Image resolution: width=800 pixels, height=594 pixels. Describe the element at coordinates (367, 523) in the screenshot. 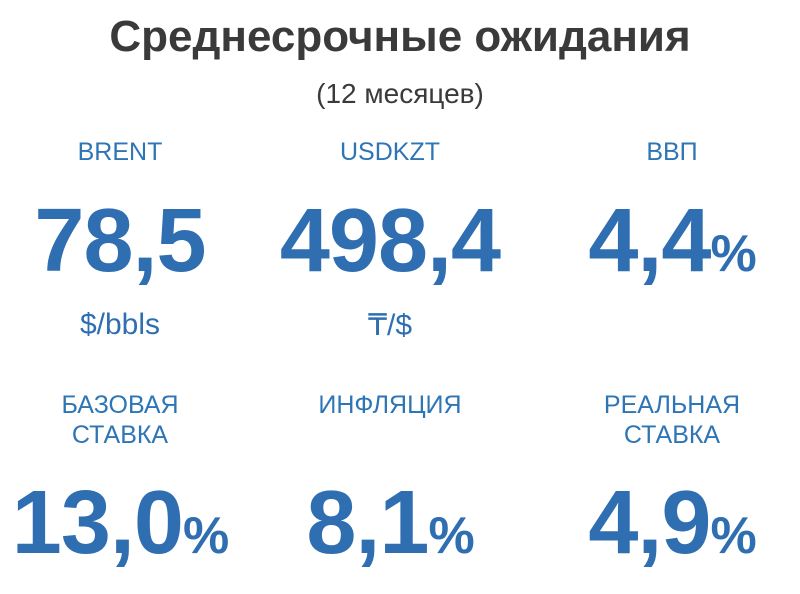

I see `value-number: 8,1` at that location.